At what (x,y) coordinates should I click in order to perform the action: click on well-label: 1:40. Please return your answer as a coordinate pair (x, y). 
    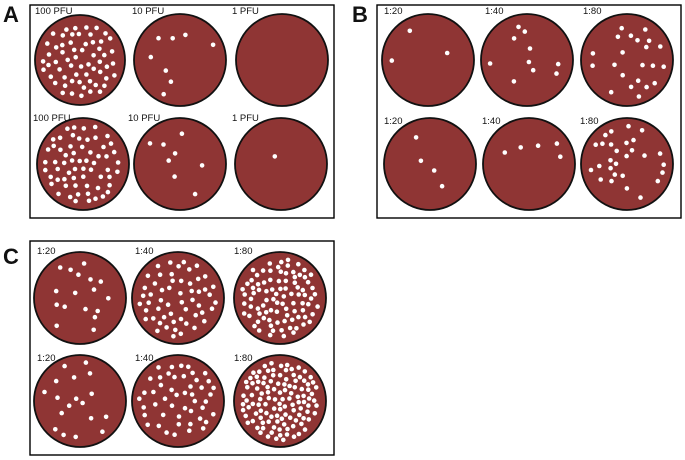
    Looking at the image, I should click on (144, 358).